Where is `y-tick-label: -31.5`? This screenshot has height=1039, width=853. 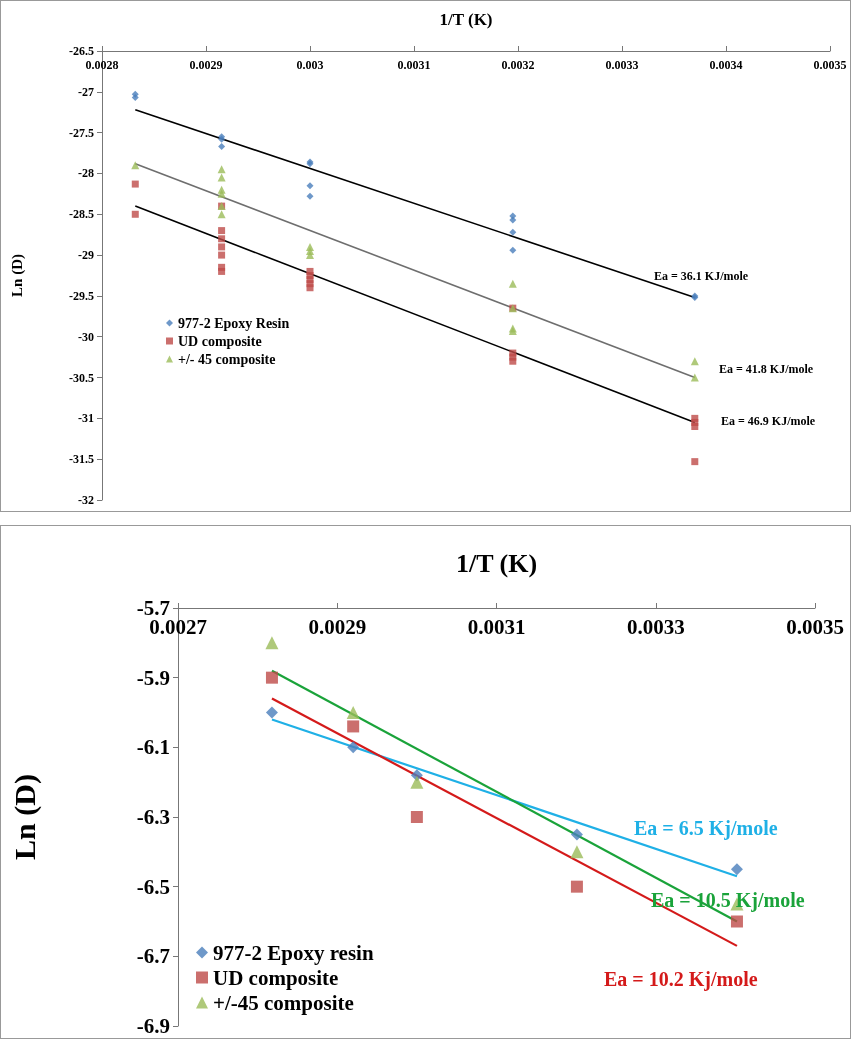
y-tick-label: -31.5 is located at coordinates (81, 459).